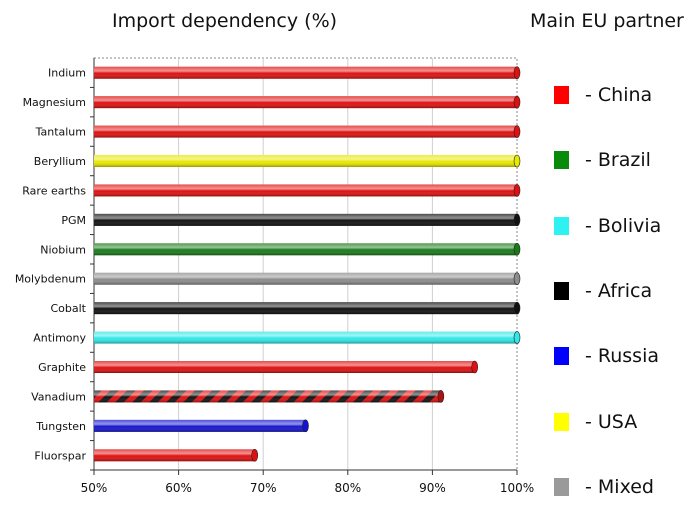 The image size is (700, 509). What do you see at coordinates (60, 455) in the screenshot?
I see `y-tick-label: Fluorspar` at bounding box center [60, 455].